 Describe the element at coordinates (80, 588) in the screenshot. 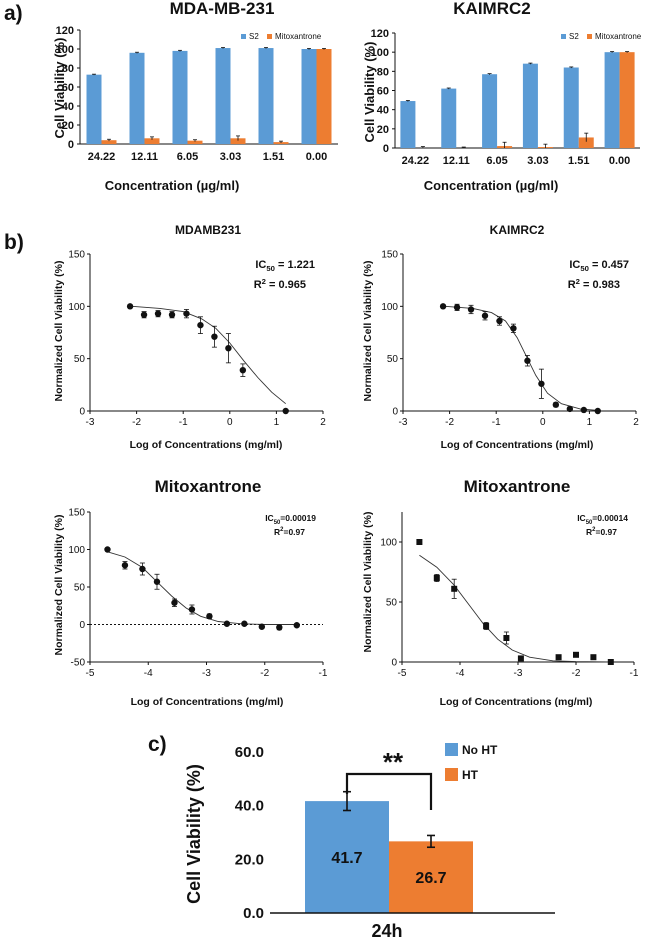

I see `chart-b3-ytick-label: 50` at that location.